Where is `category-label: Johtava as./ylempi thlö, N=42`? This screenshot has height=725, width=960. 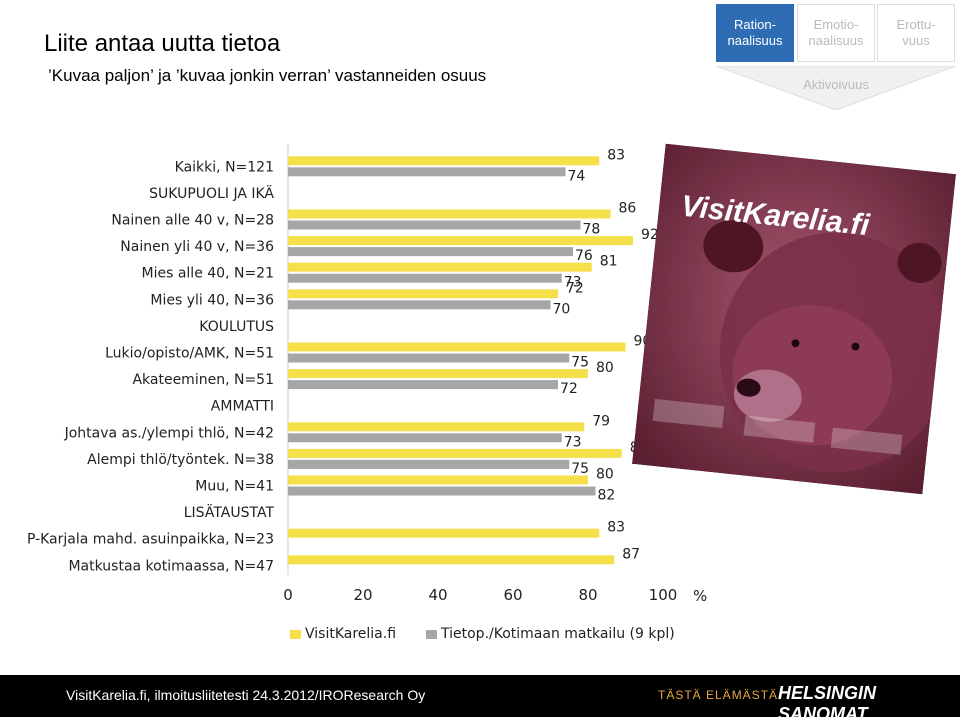
category-label: Johtava as./ylempi thlö, N=42 is located at coordinates (169, 433).